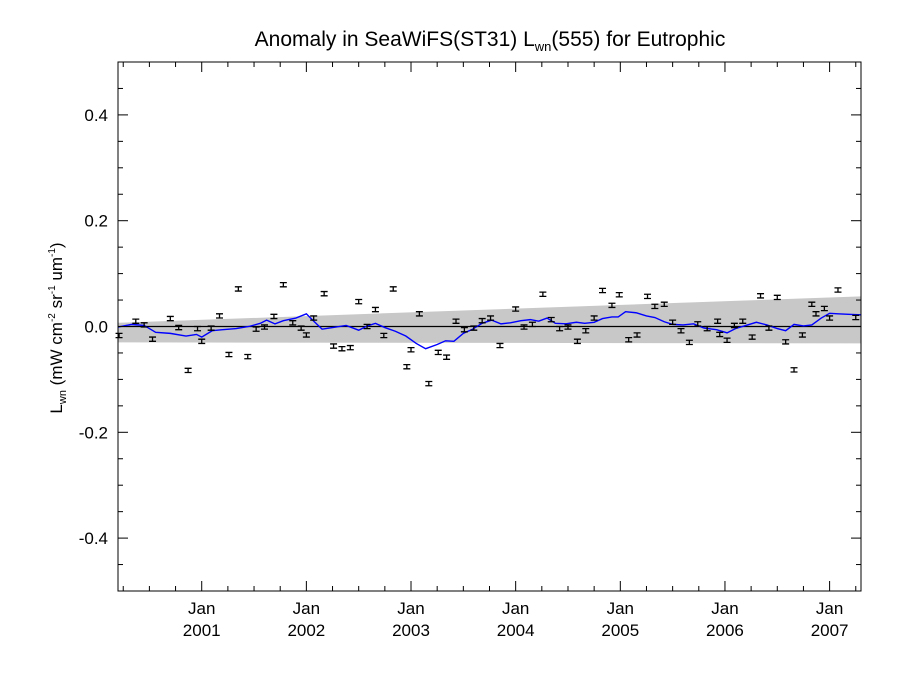 The height and width of the screenshot is (675, 900). What do you see at coordinates (489, 330) in the screenshot?
I see `trend-line-series` at bounding box center [489, 330].